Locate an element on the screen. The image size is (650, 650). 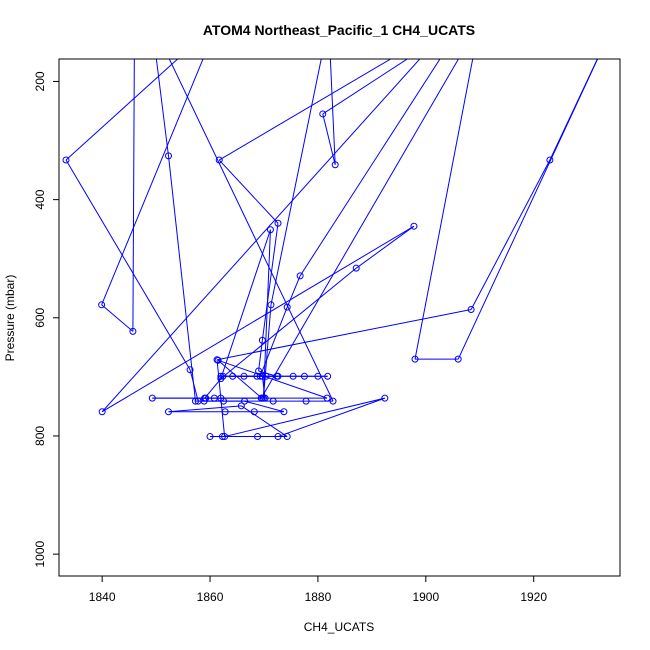
x-axis: 1840 1860 1880 1900 1920 is located at coordinates (318, 590).